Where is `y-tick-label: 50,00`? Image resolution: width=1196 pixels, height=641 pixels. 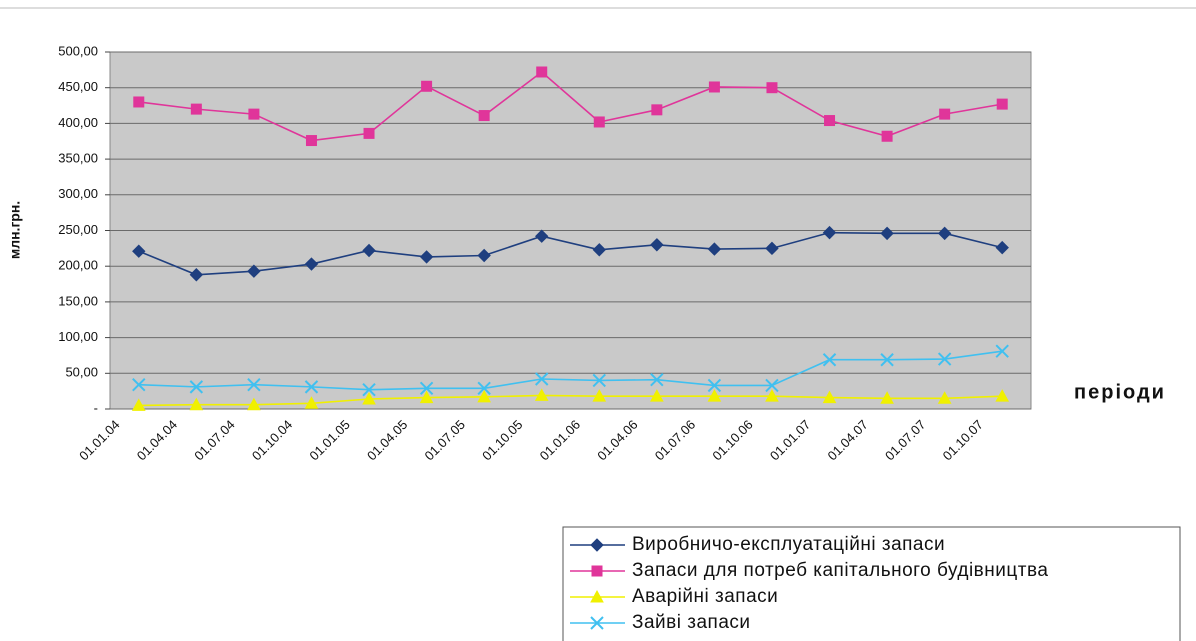
y-tick-label: 50,00 is located at coordinates (81, 372).